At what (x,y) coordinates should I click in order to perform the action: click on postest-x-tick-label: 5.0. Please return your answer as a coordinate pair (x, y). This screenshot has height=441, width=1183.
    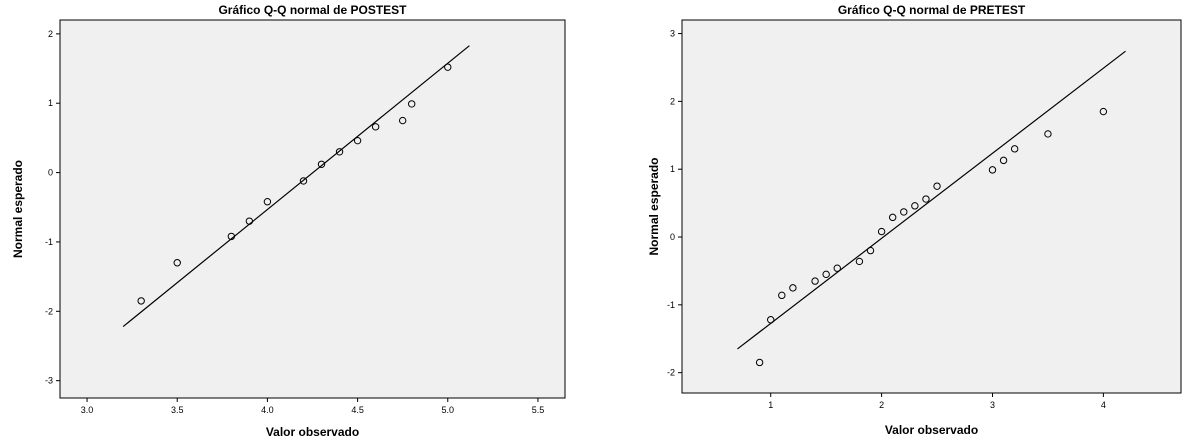
    Looking at the image, I should click on (448, 410).